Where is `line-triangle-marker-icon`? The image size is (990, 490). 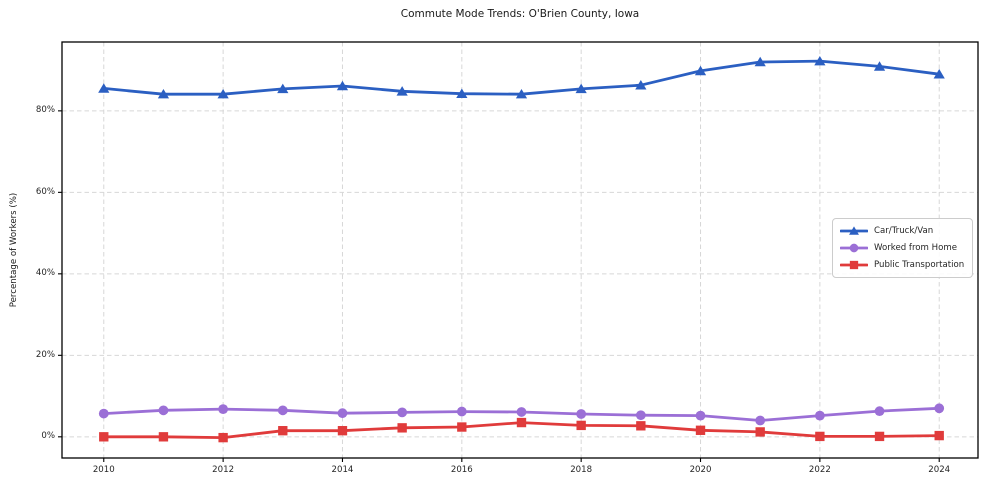
line-triangle-marker-icon is located at coordinates (854, 230).